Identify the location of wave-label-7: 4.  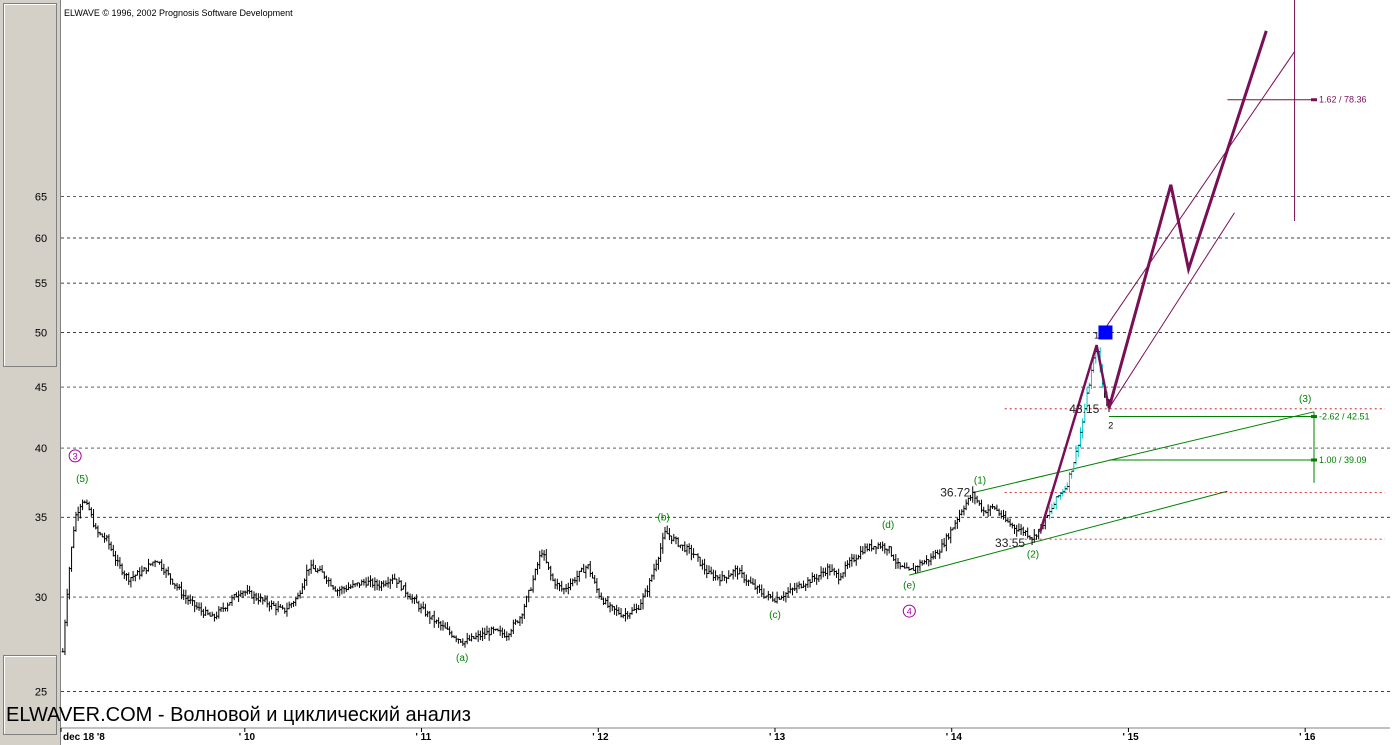
(909, 612).